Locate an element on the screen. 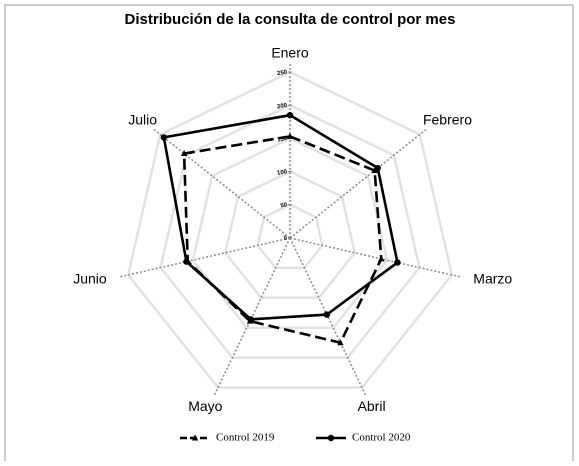  tick-label: 200 is located at coordinates (283, 107).